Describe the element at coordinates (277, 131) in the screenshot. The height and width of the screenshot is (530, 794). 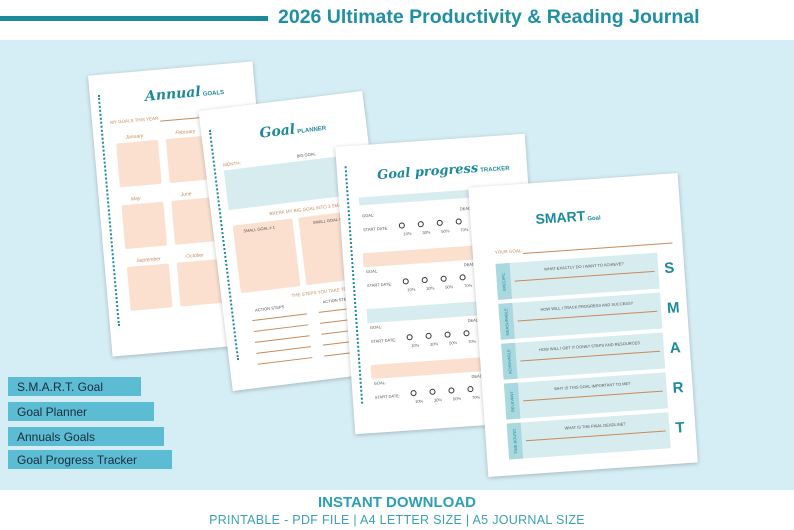
I see `title-text: Goal` at that location.